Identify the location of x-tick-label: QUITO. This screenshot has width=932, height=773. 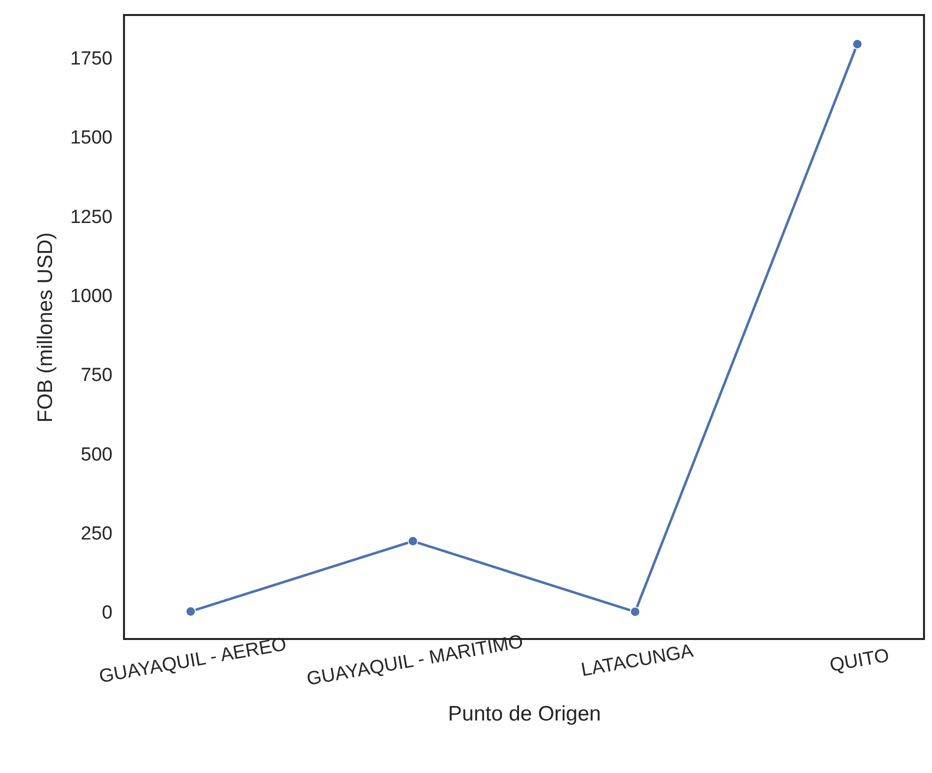
(859, 660).